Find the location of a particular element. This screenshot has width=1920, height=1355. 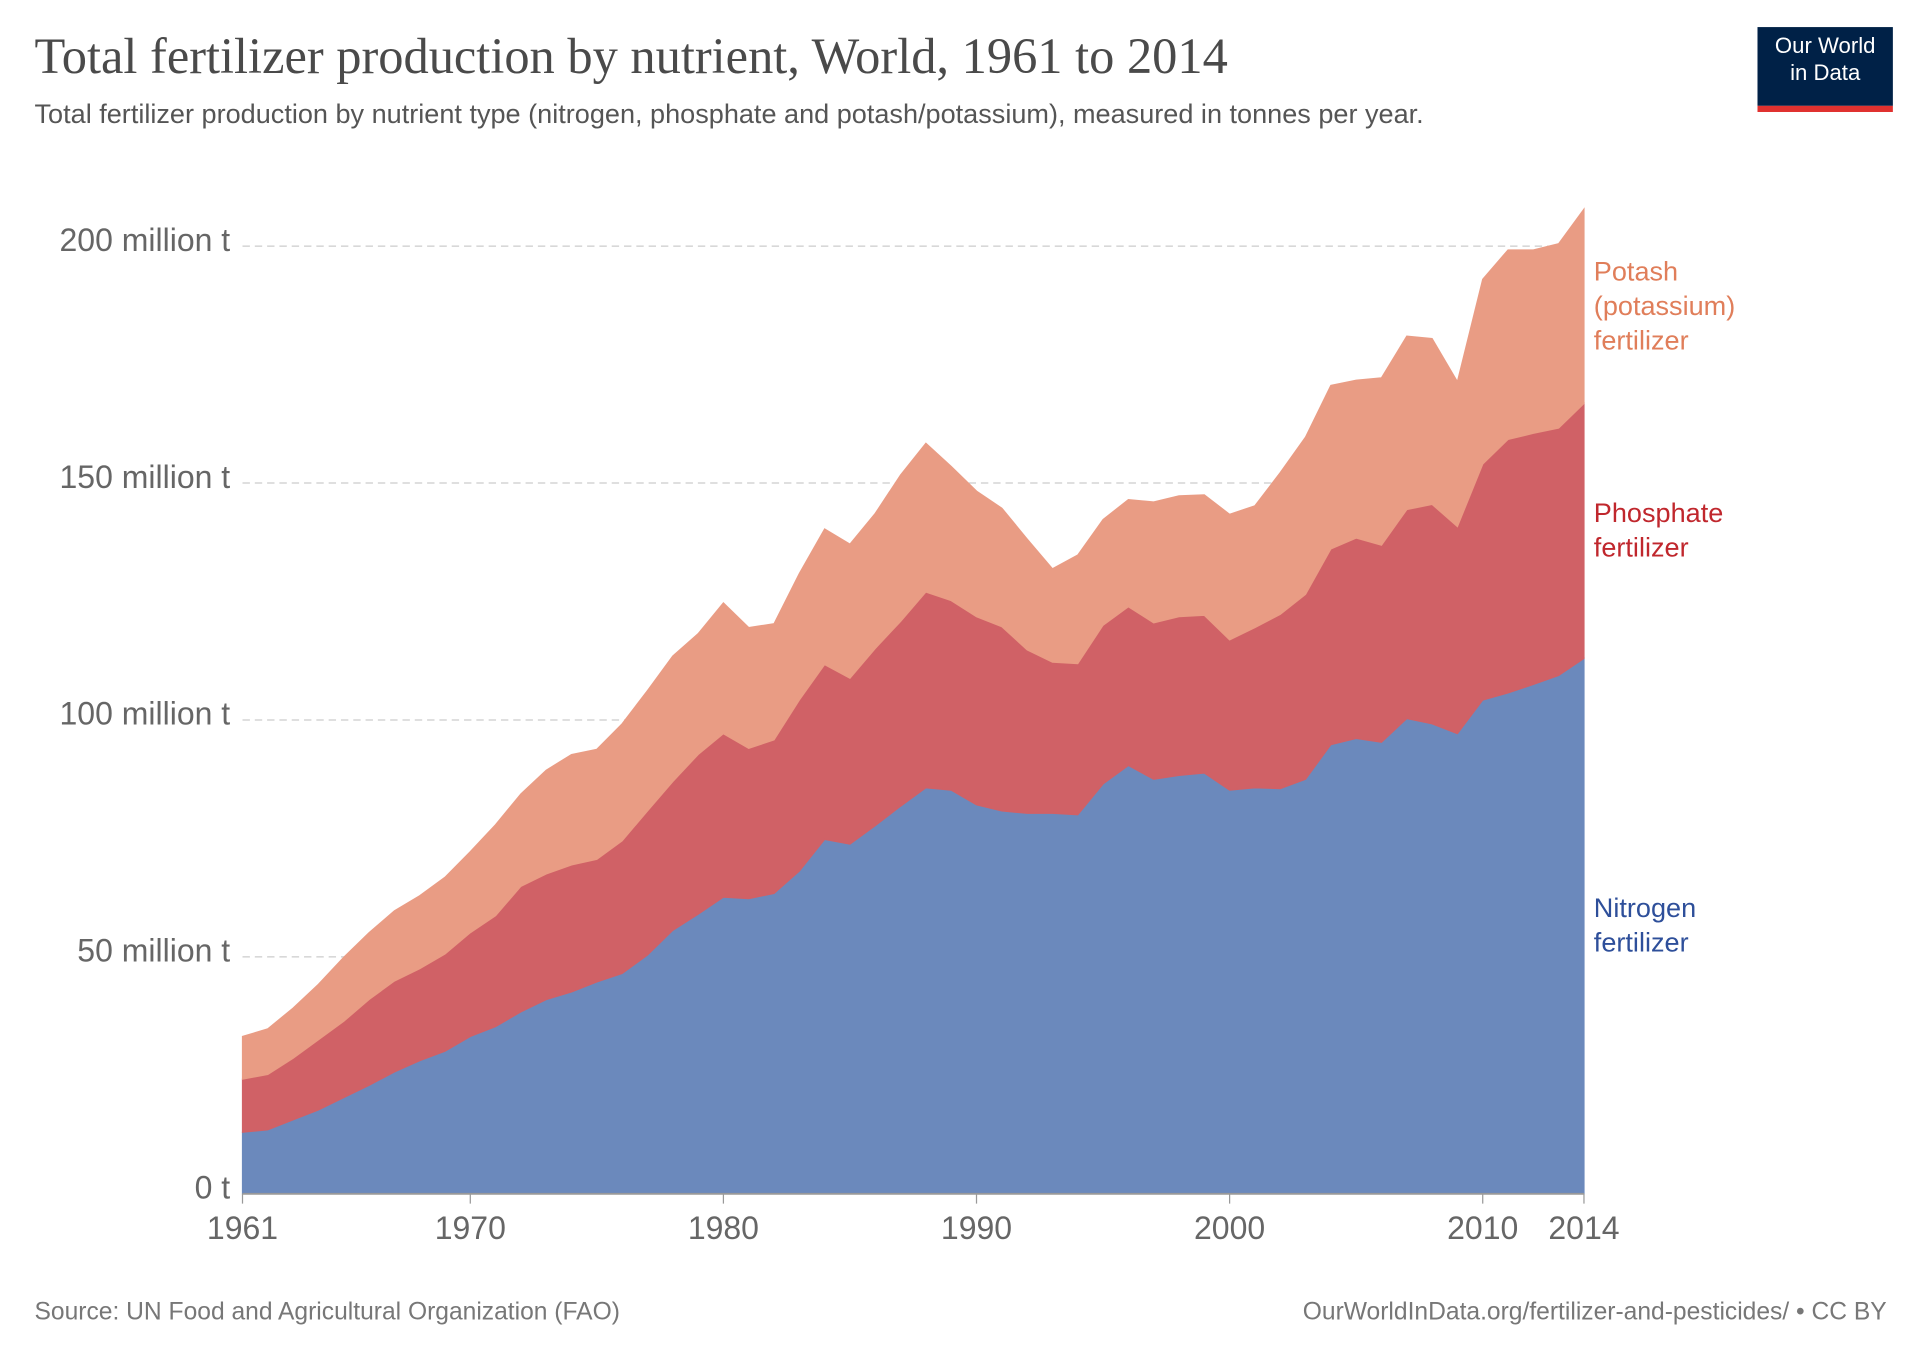

x-tick-label: 2014 is located at coordinates (1583, 1228).